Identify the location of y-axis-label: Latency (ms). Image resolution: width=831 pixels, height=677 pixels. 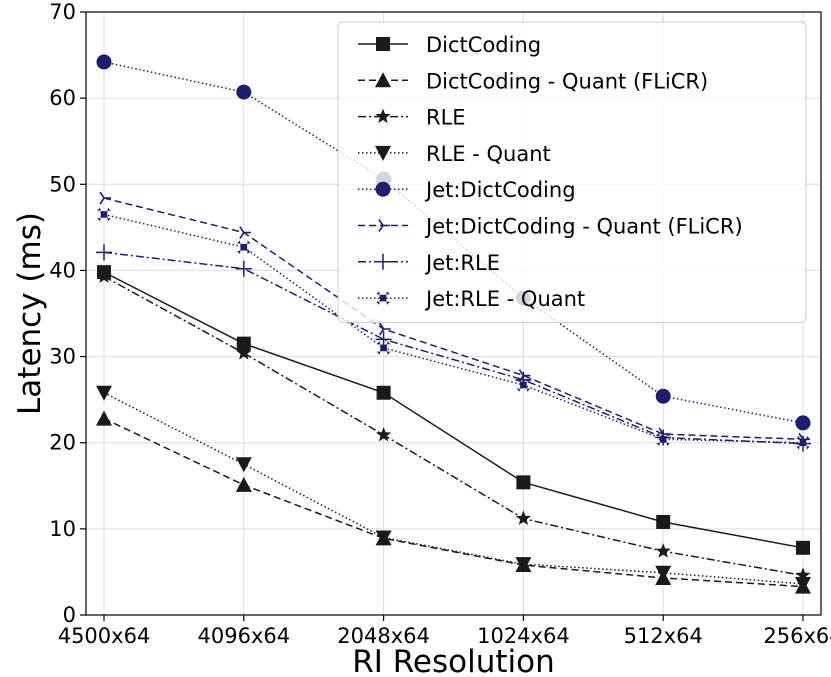
(30, 313).